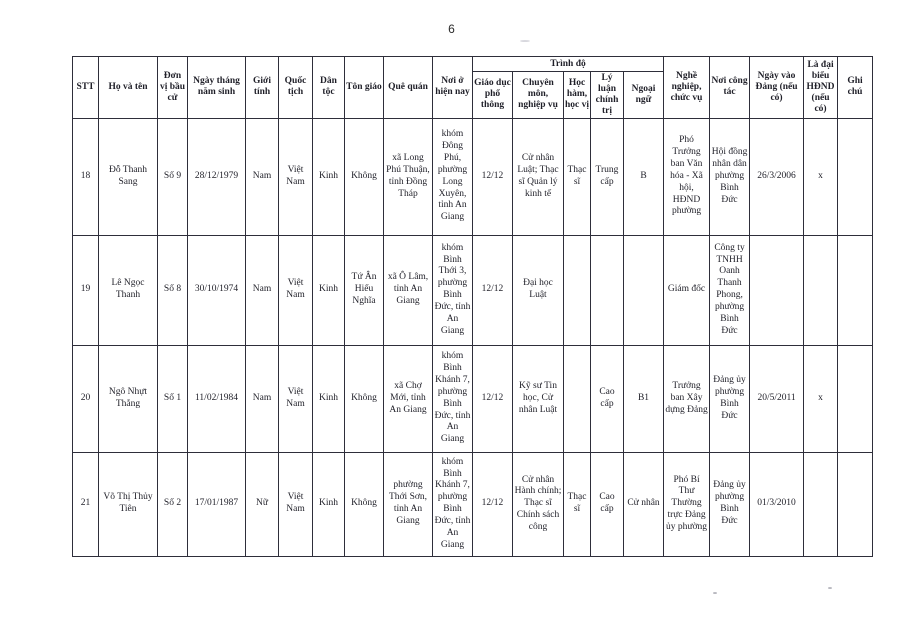 Image resolution: width=903 pixels, height=634 pixels. What do you see at coordinates (577, 504) in the screenshot?
I see `table-cell-r21-c13: Thạc sĩ` at bounding box center [577, 504].